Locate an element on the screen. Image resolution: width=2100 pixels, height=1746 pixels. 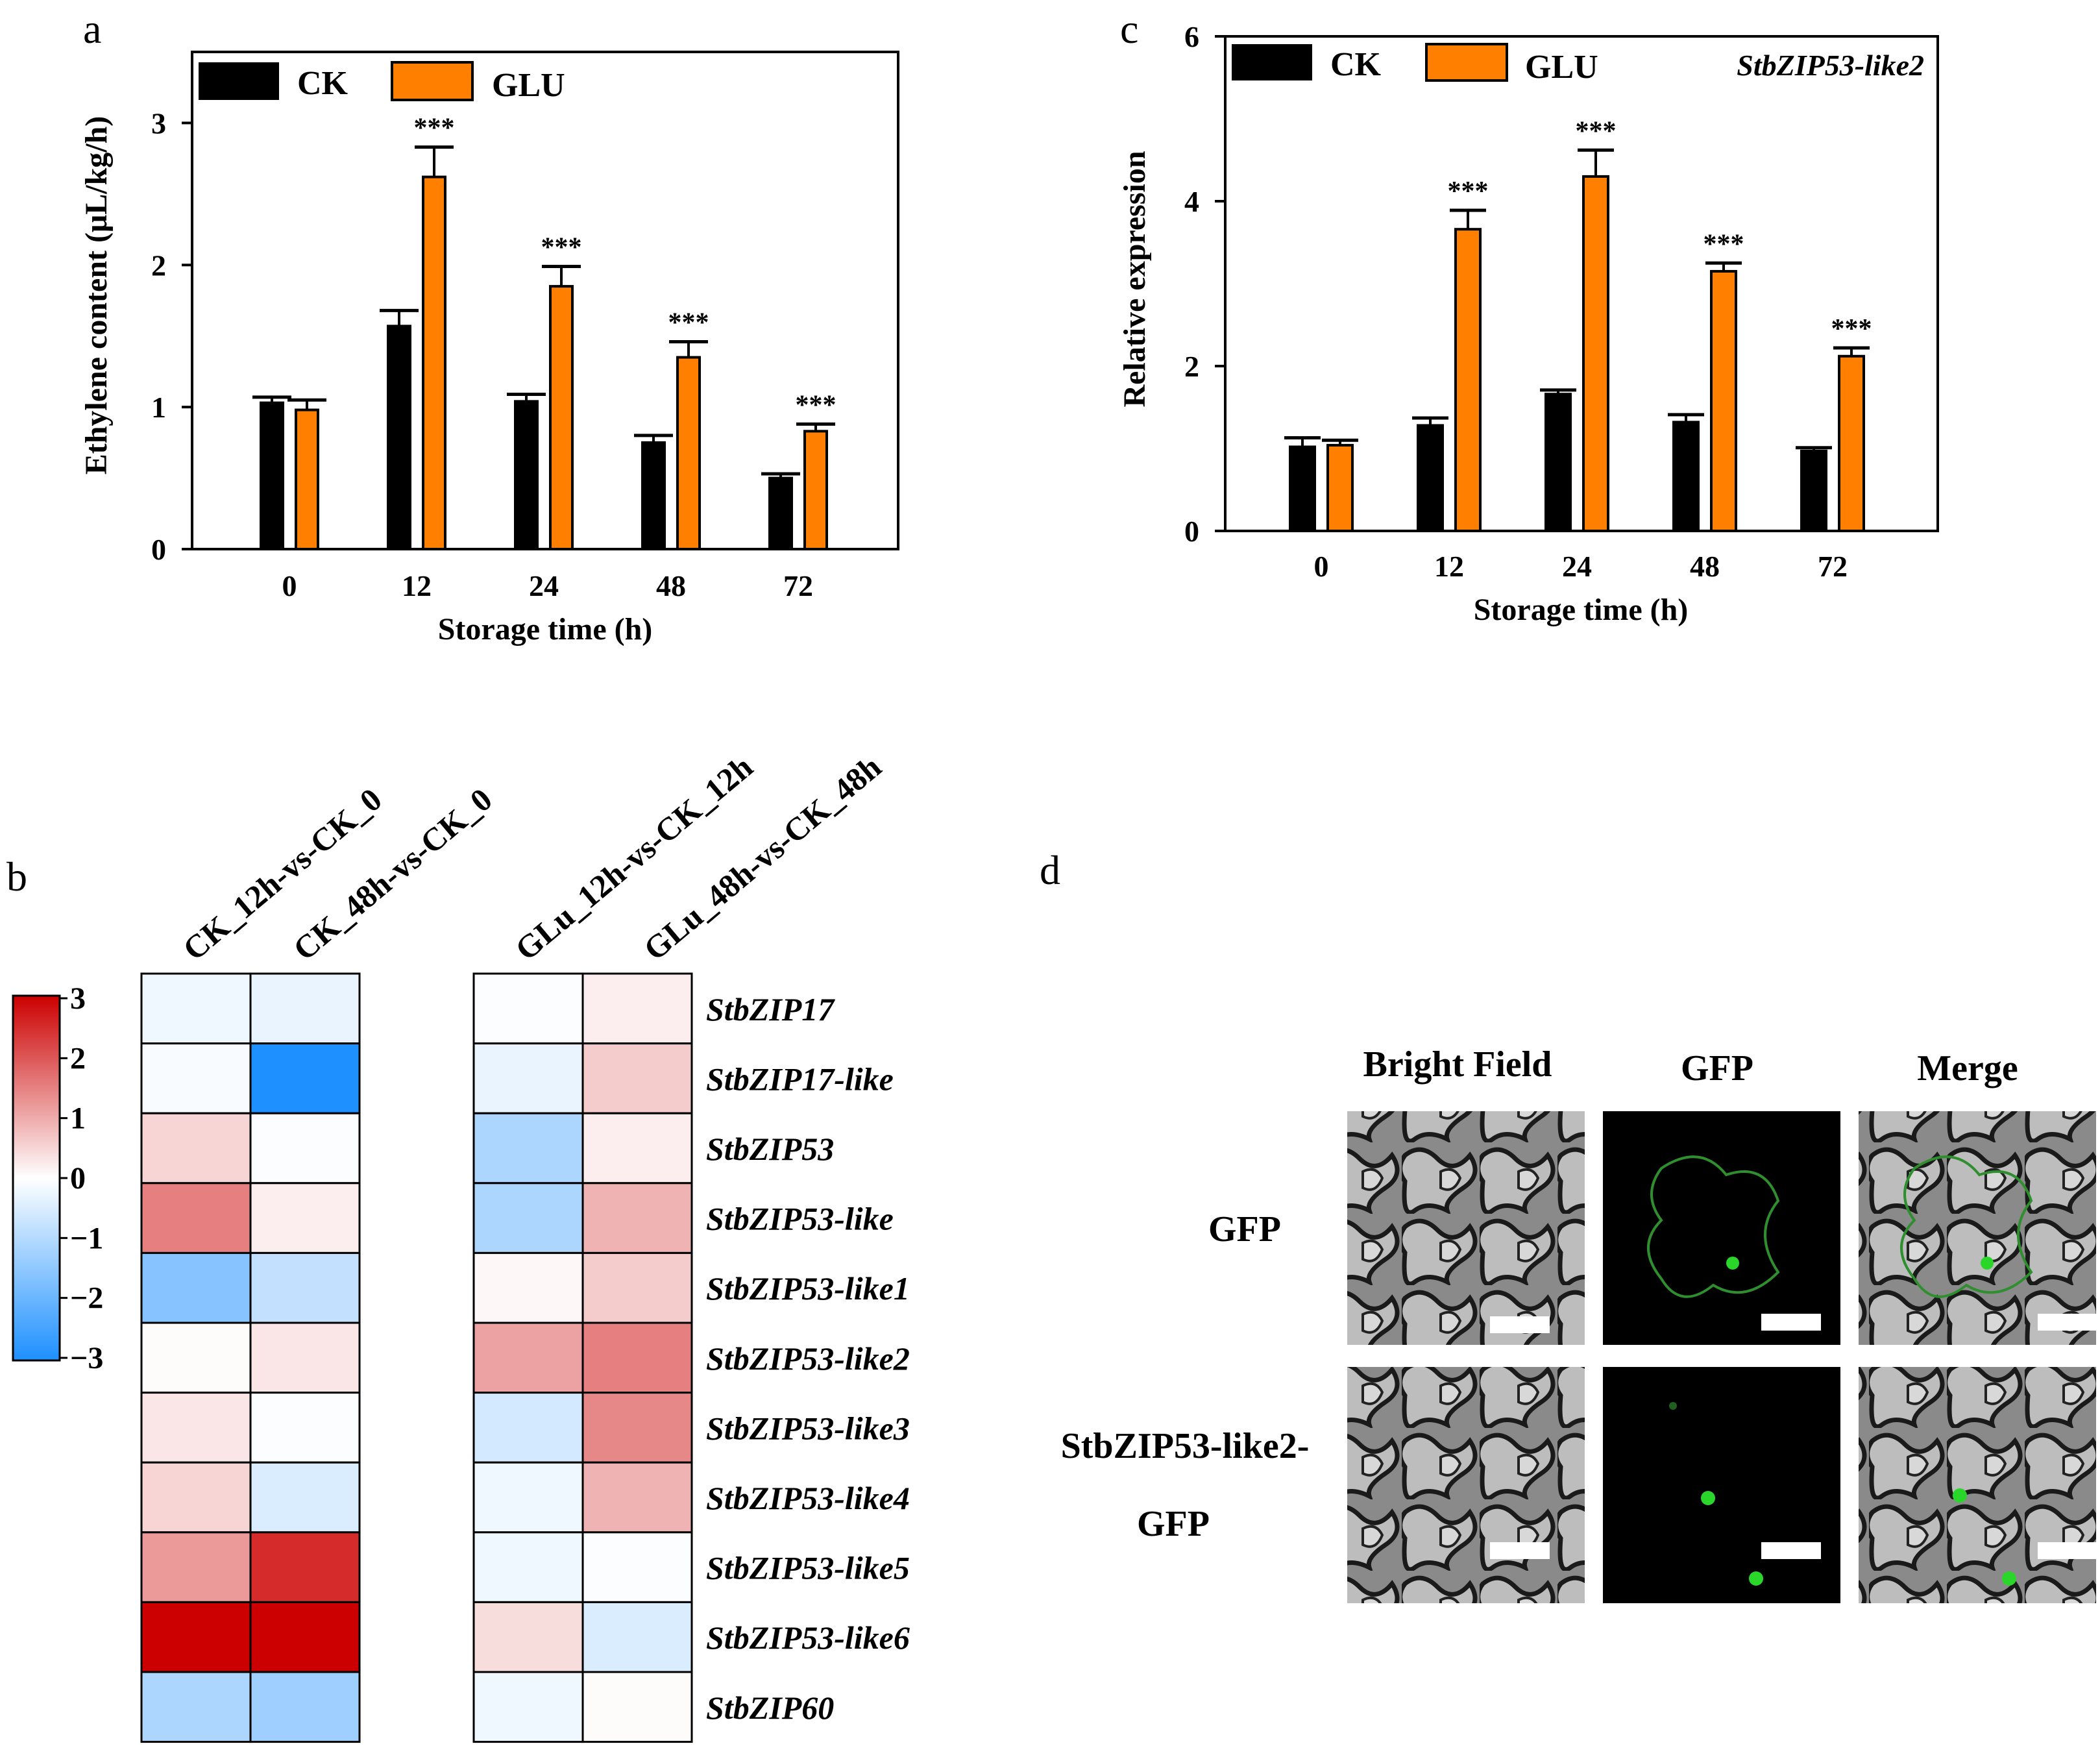
colorbar-tick-label: −2 is located at coordinates (86, 1298).